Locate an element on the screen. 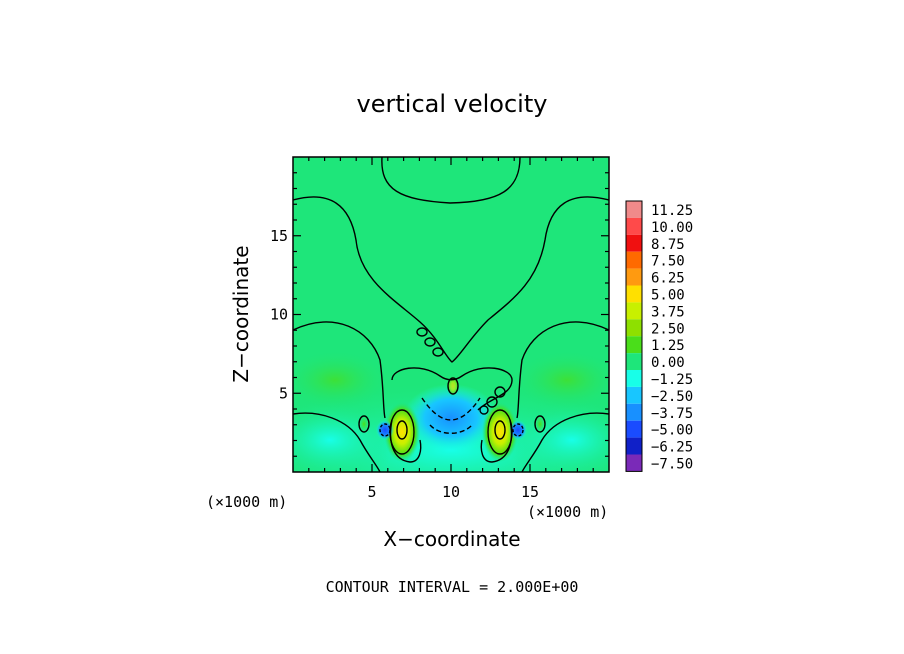 The height and width of the screenshot is (654, 904). x-tick-label: 10 is located at coordinates (451, 492).